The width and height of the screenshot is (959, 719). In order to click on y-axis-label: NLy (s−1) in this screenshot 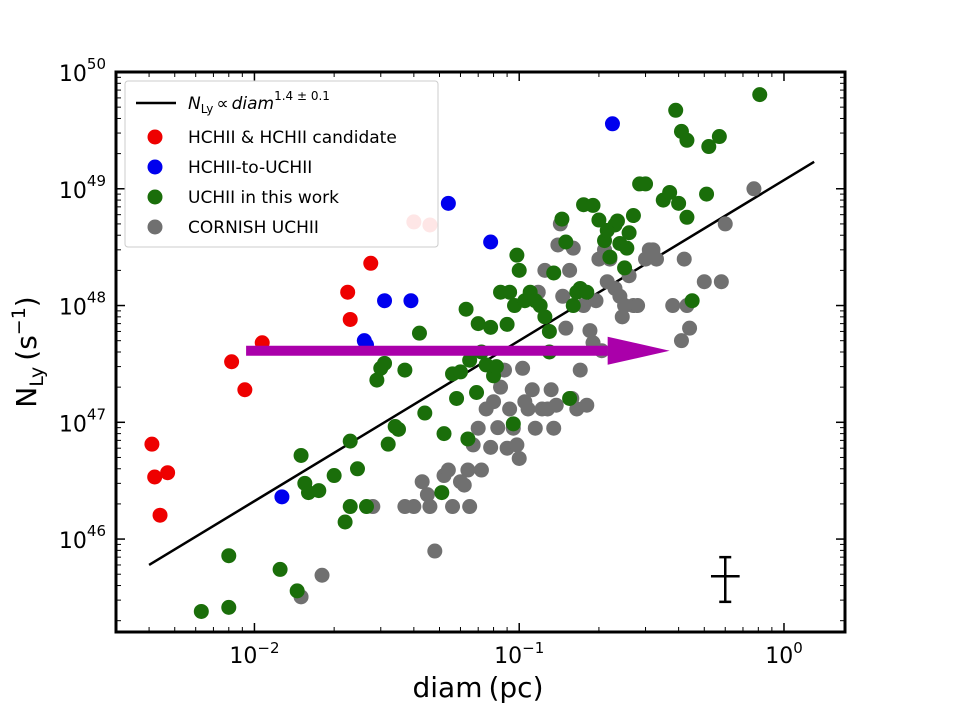, I will do `click(28, 352)`.